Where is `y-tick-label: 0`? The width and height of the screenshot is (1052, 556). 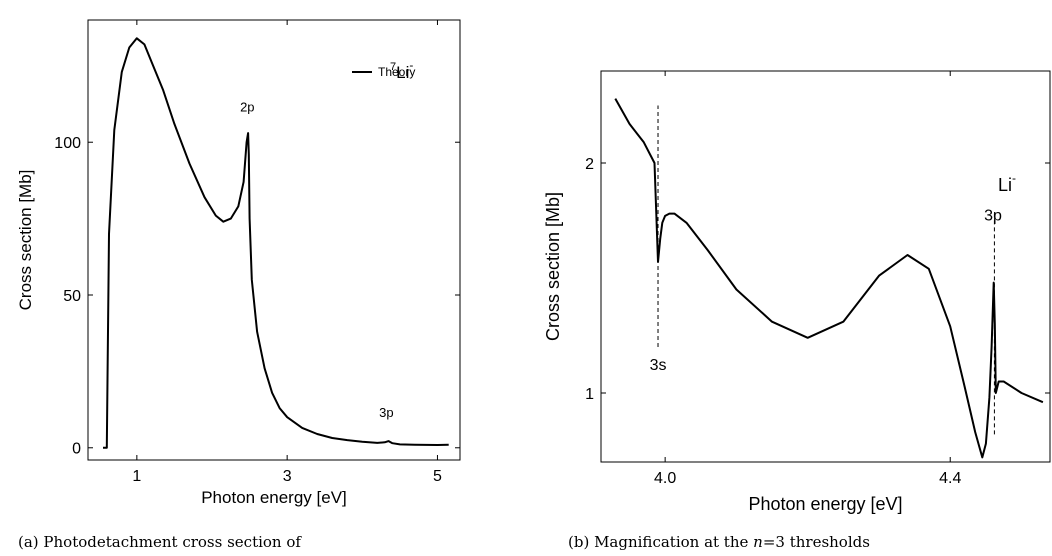 y-tick-label: 0 is located at coordinates (76, 449).